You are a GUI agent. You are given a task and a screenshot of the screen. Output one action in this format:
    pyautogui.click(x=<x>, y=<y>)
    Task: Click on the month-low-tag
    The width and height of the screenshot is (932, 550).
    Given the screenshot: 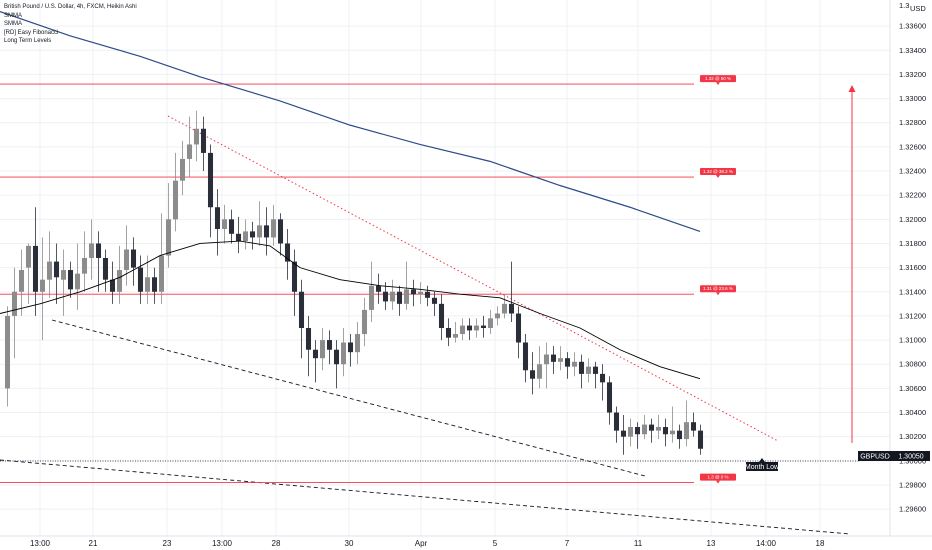 What is the action you would take?
    pyautogui.click(x=762, y=466)
    